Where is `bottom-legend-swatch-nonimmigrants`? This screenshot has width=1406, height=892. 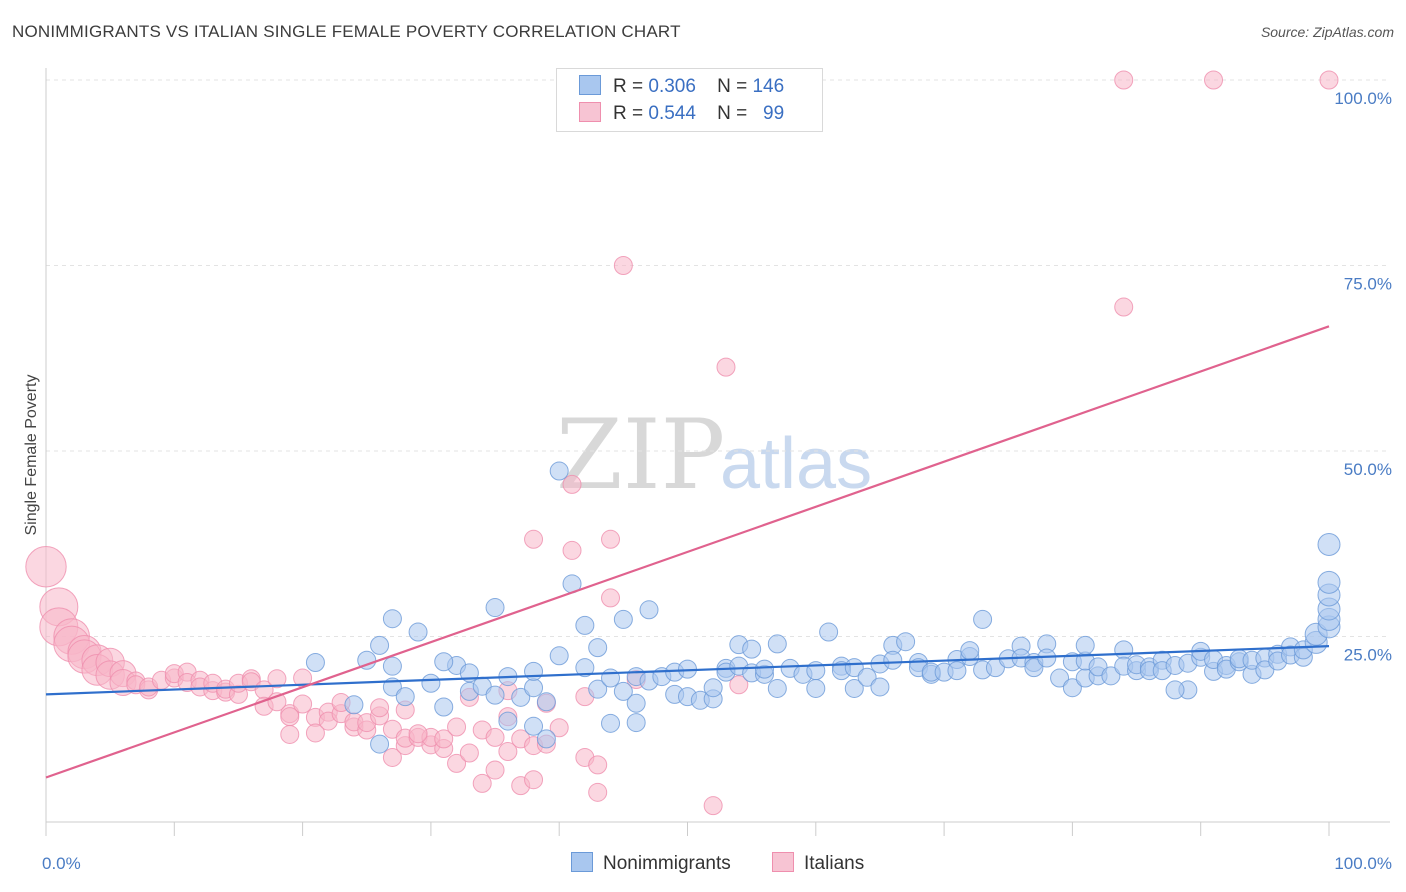 bottom-legend-swatch-nonimmigrants is located at coordinates (582, 862).